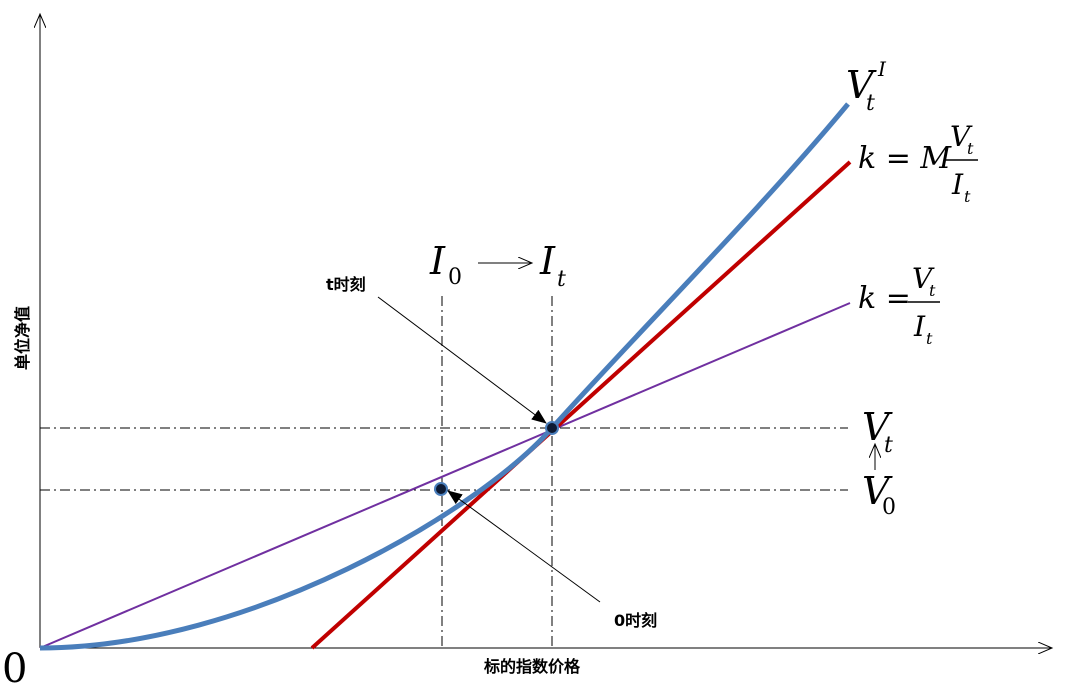 The image size is (1068, 690). I want to click on label-leveraged-line: k = M V t I t, so click(918, 163).